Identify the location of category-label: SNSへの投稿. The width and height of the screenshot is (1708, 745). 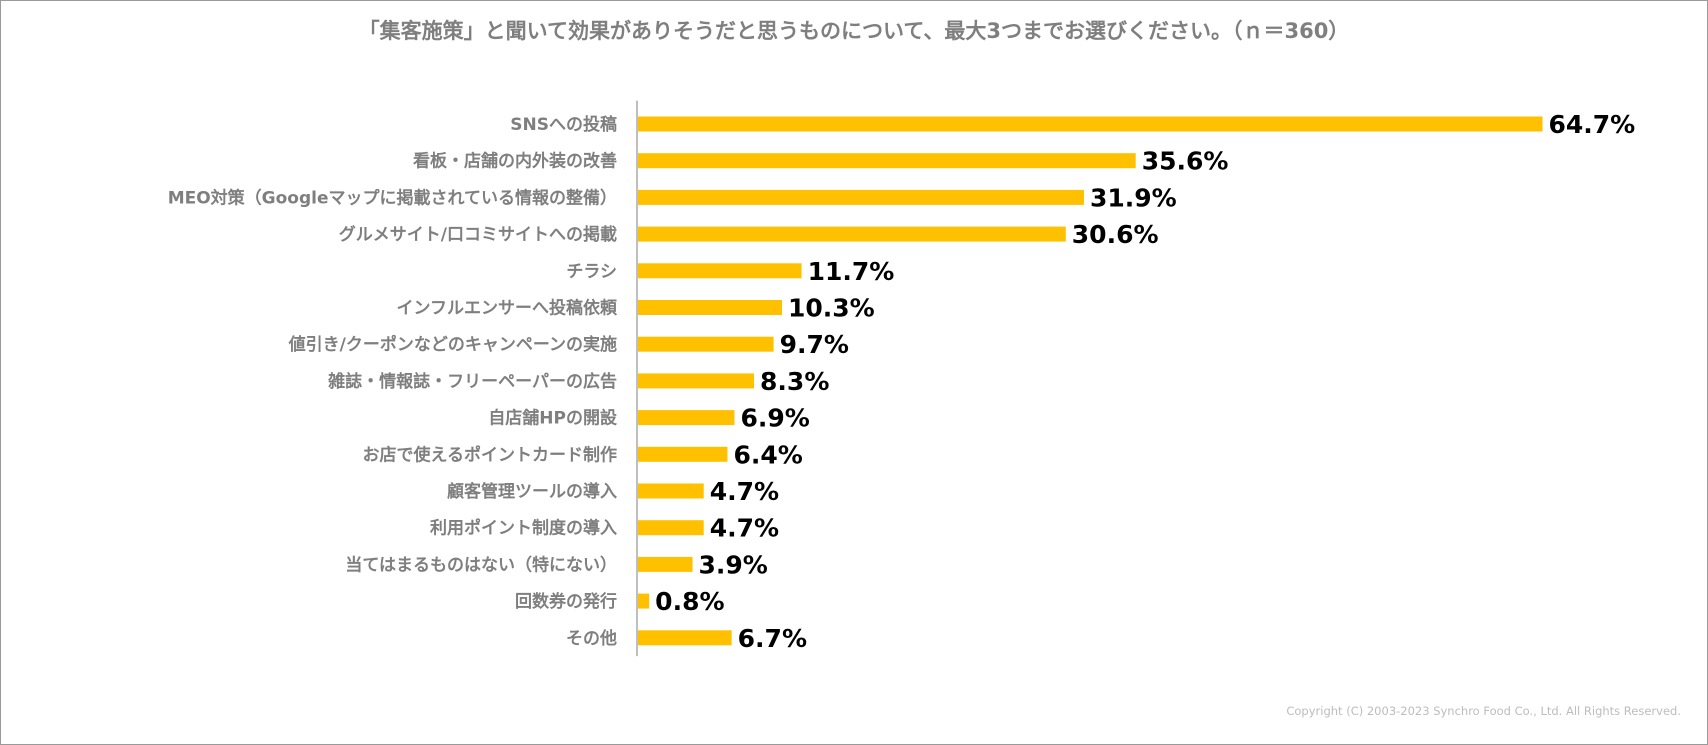
(563, 124).